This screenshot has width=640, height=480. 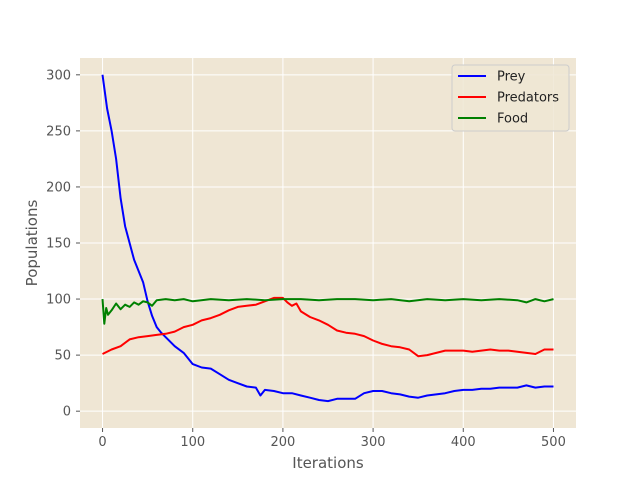 I want to click on series-line-predators, so click(x=328, y=327).